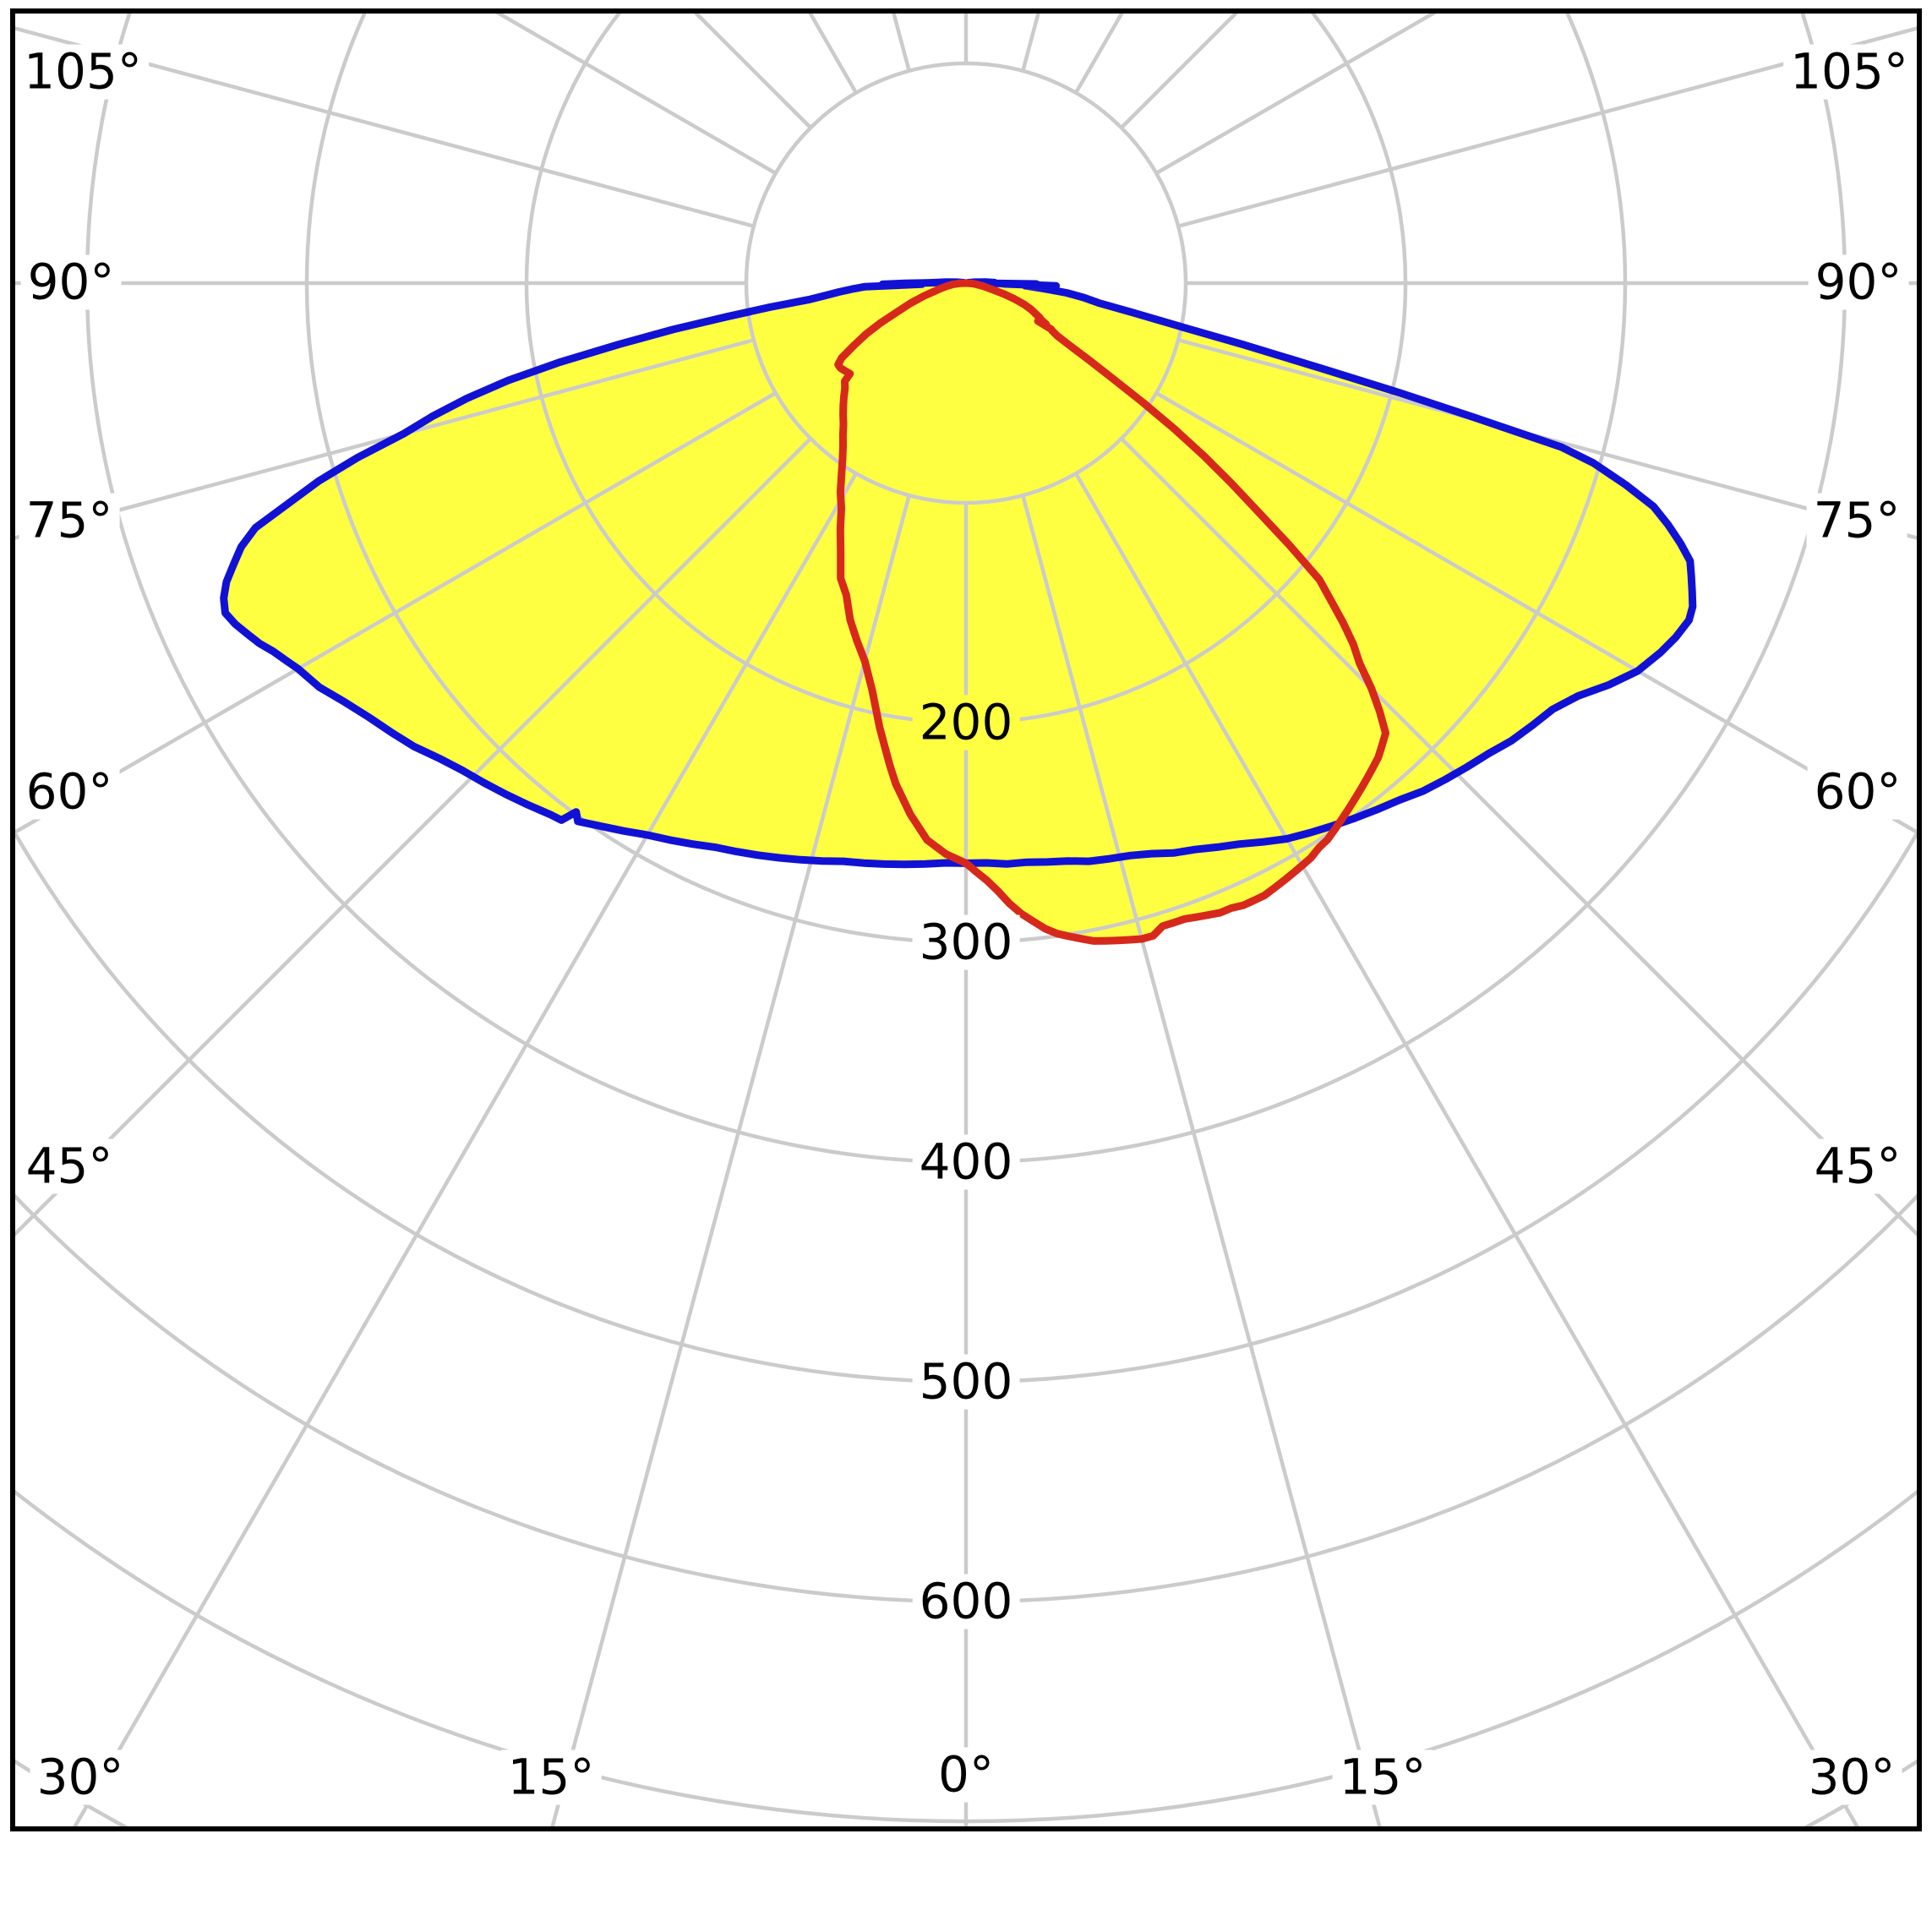 This screenshot has width=1932, height=1932. Describe the element at coordinates (83, 72) in the screenshot. I see `angle-label-left-105: 105°` at that location.